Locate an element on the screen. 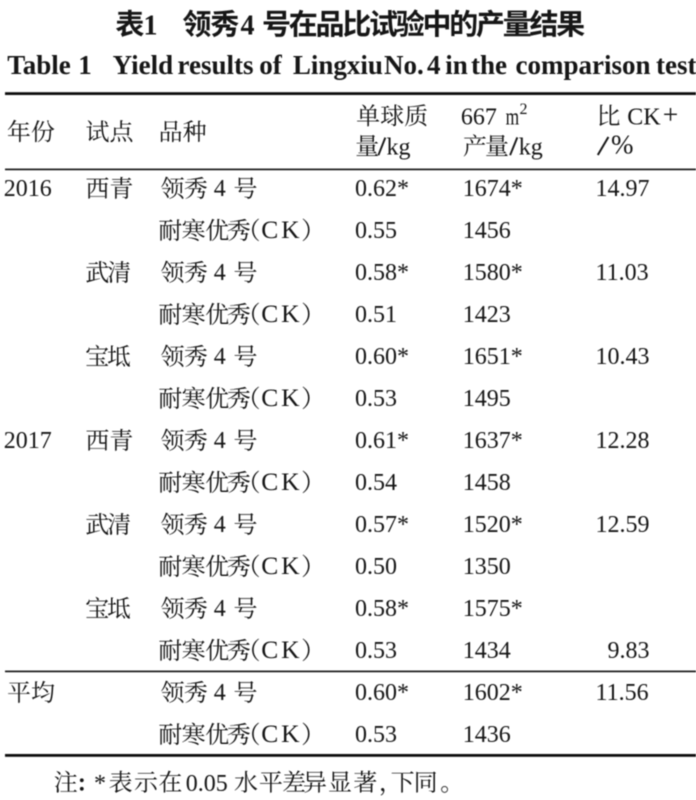 This screenshot has width=696, height=800. svg-text: 1458 is located at coordinates (487, 483).